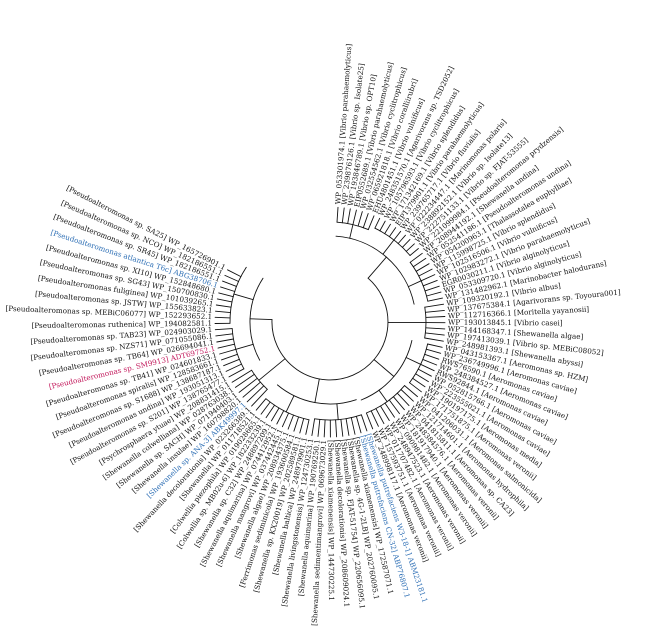  Describe the element at coordinates (505, 323) in the screenshot. I see `leaf-label: WP_193013845.1 [Vibrio casei]` at that location.